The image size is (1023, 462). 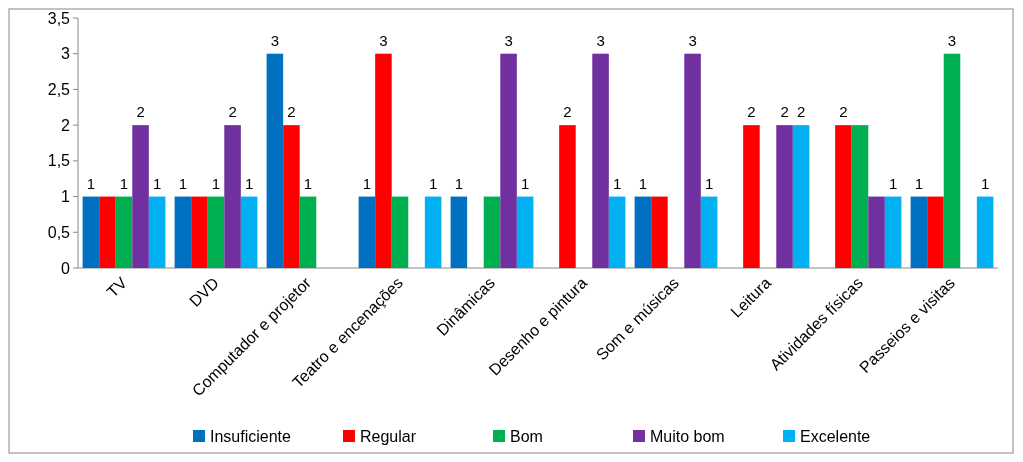 I want to click on y-tick-label: 2,5, so click(x=59, y=90).